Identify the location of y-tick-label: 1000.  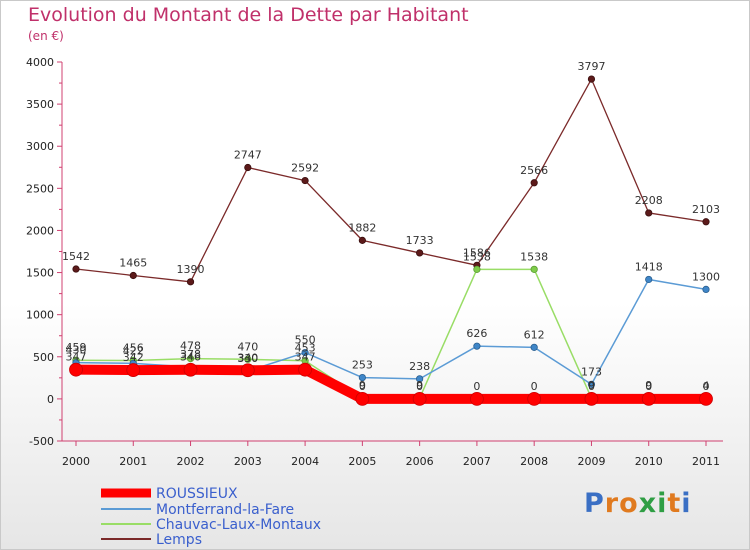
(40, 315).